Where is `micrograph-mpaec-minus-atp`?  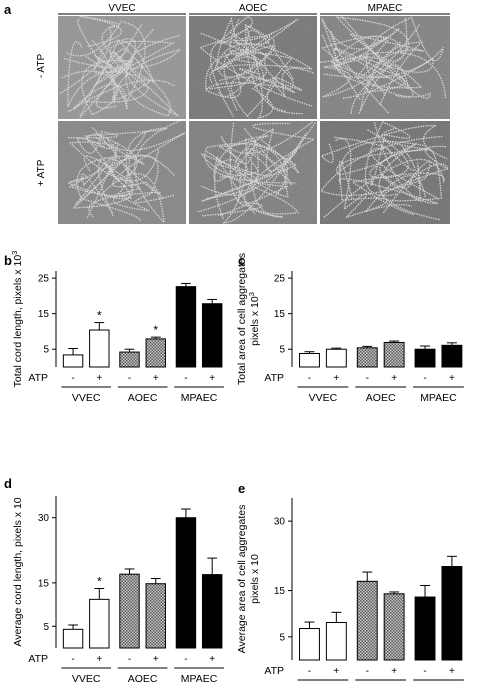 micrograph-mpaec-minus-atp is located at coordinates (385, 67).